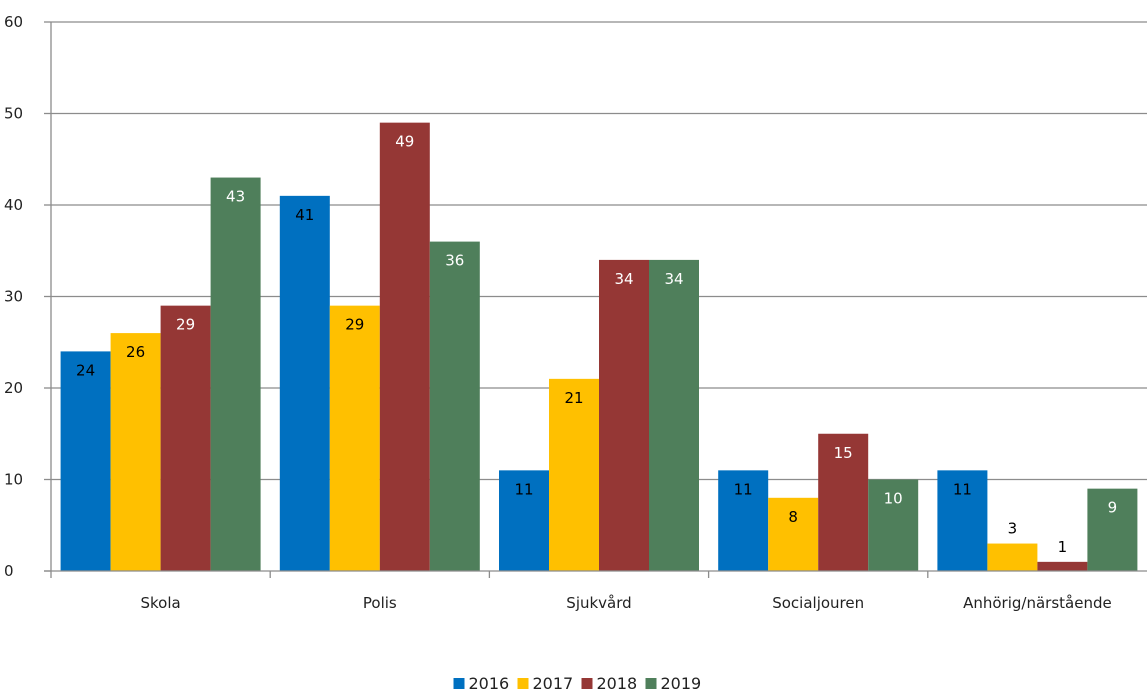 This screenshot has height=697, width=1147. What do you see at coordinates (617, 683) in the screenshot?
I see `legend-label: 2018` at bounding box center [617, 683].